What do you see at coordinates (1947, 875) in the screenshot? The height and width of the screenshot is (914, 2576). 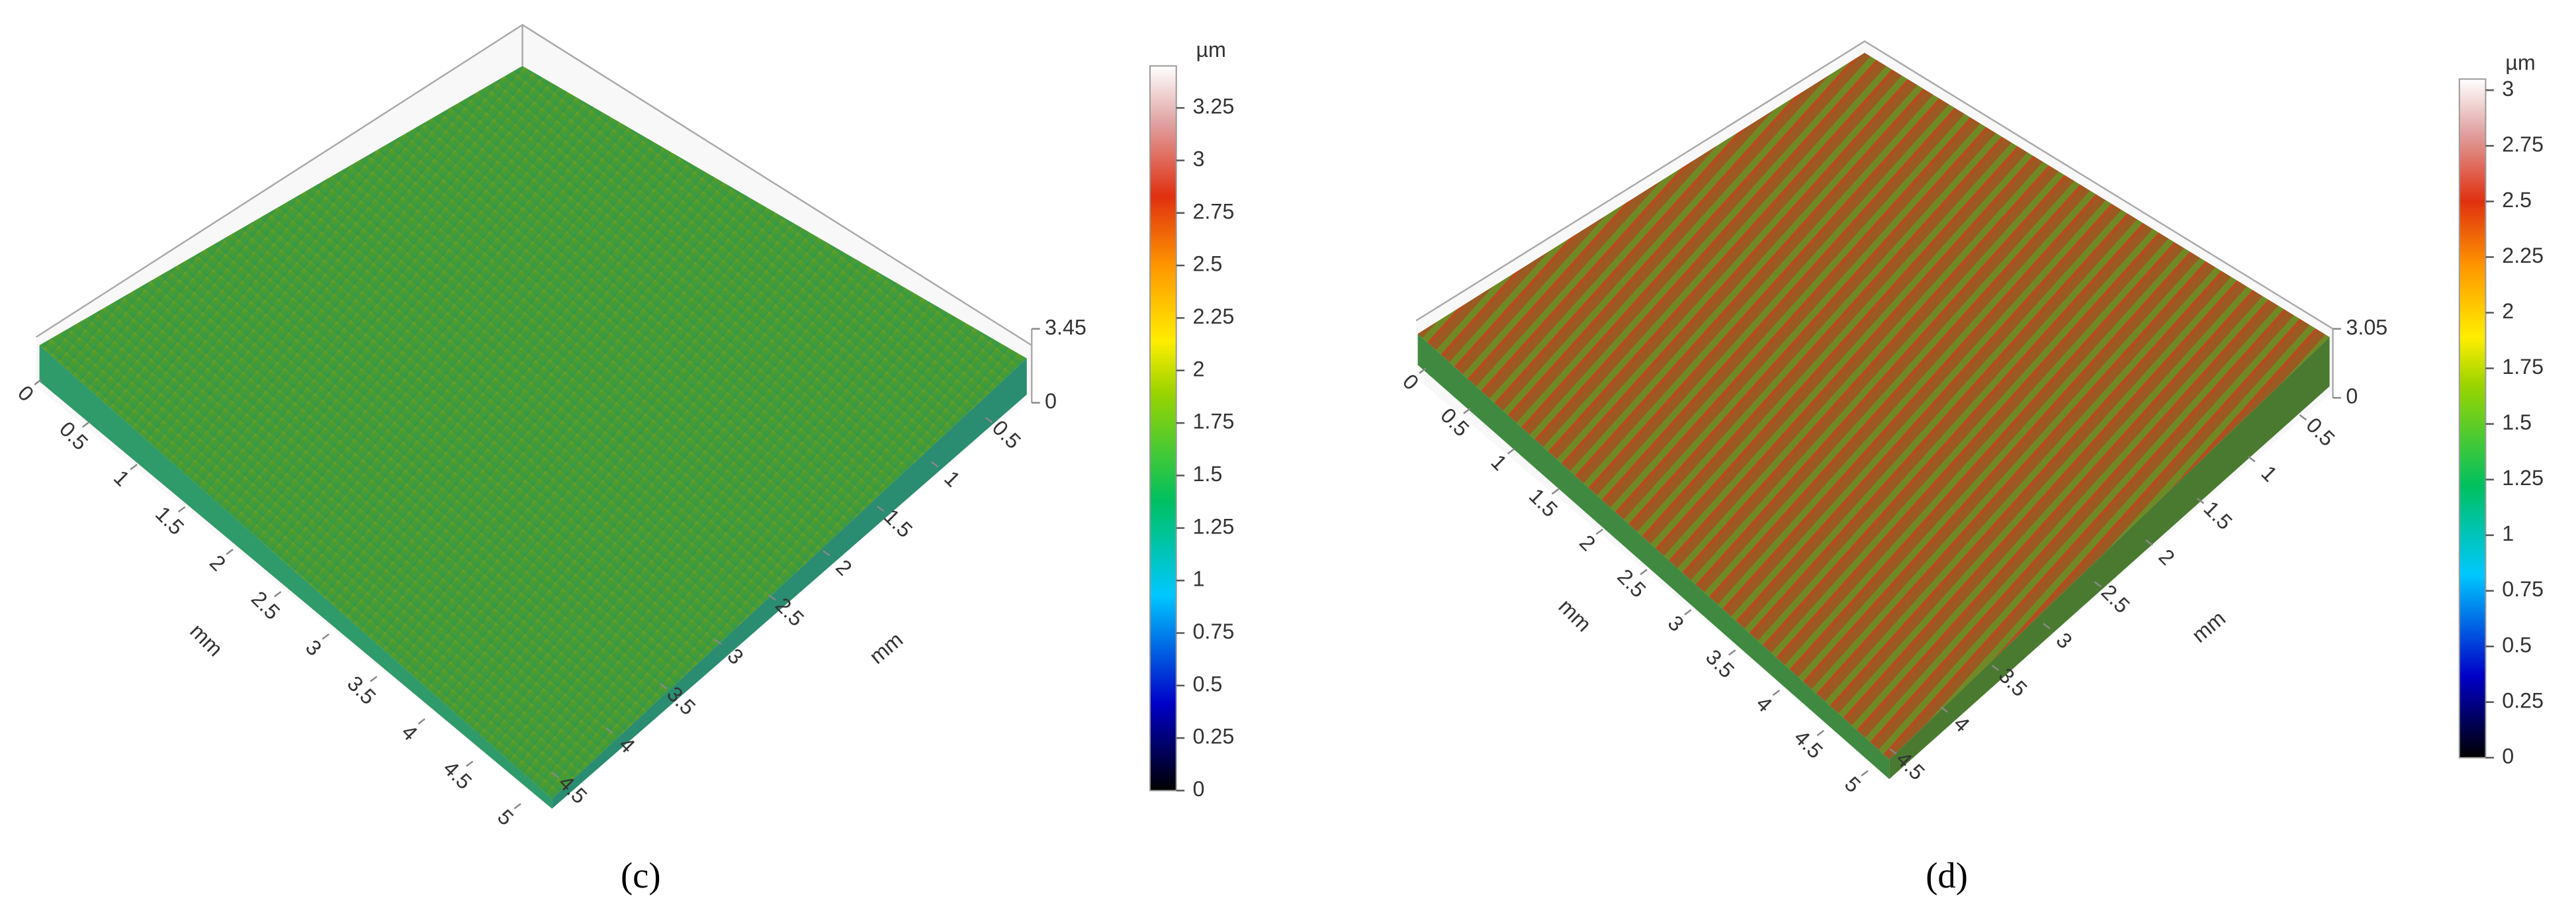 I see `panel-caption: (d)` at bounding box center [1947, 875].